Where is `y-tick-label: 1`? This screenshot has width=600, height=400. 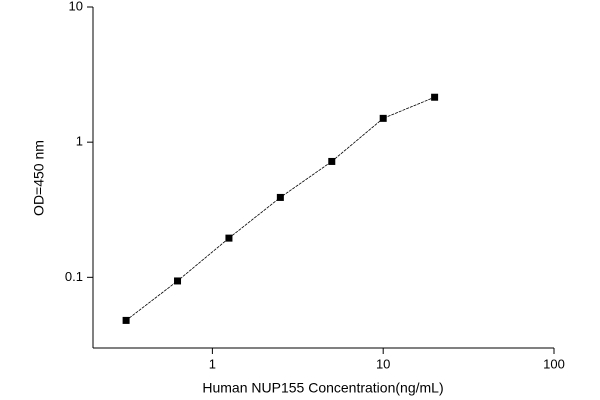 y-tick-label: 1 is located at coordinates (79, 141).